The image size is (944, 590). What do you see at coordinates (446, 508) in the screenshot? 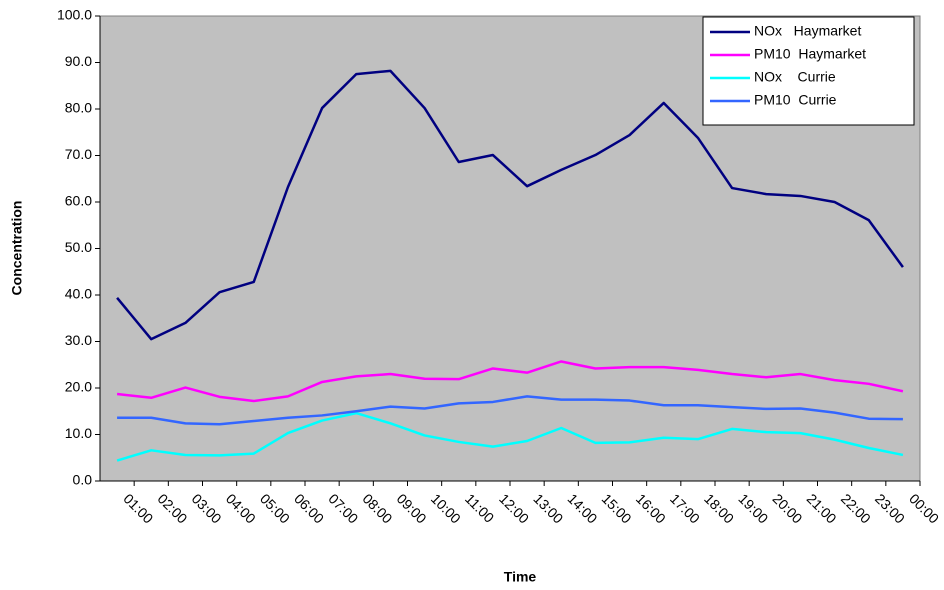
I see `x-tick-label: 10:00` at bounding box center [446, 508].